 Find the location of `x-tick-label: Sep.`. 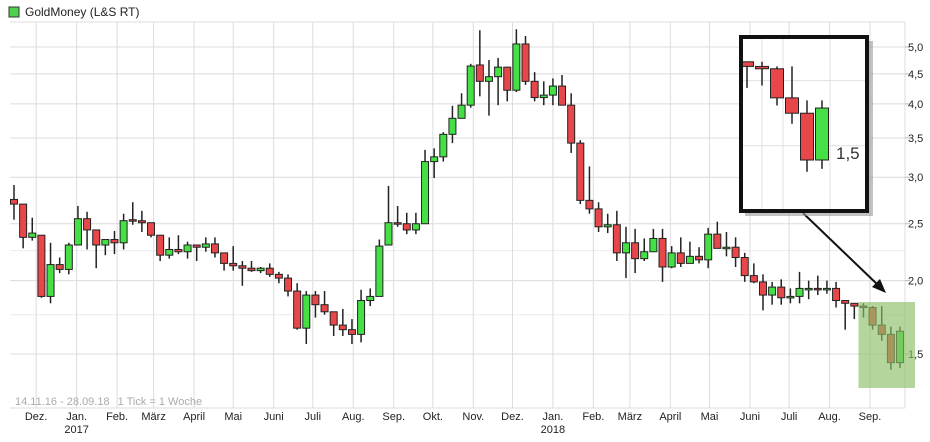

x-tick-label: Sep. is located at coordinates (393, 417).